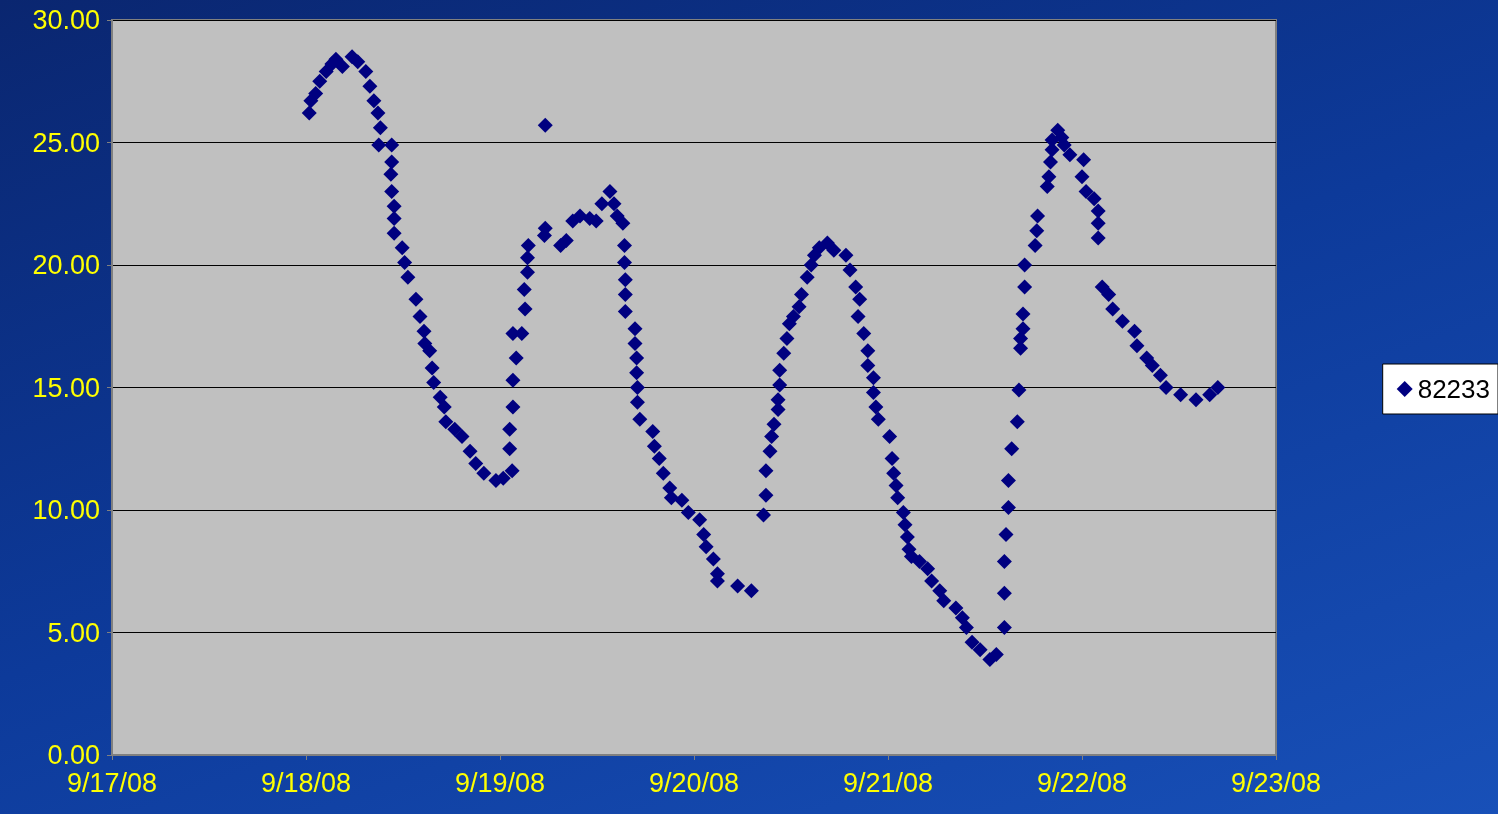 This screenshot has width=1498, height=814. Describe the element at coordinates (73, 632) in the screenshot. I see `y-tick-label: 5.00` at that location.